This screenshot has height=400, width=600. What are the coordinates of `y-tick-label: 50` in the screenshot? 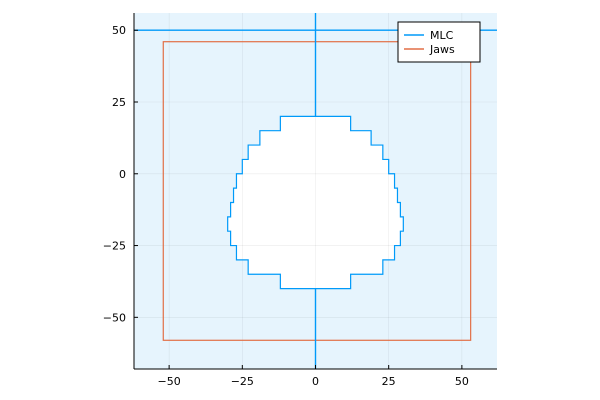 It's located at (119, 30).